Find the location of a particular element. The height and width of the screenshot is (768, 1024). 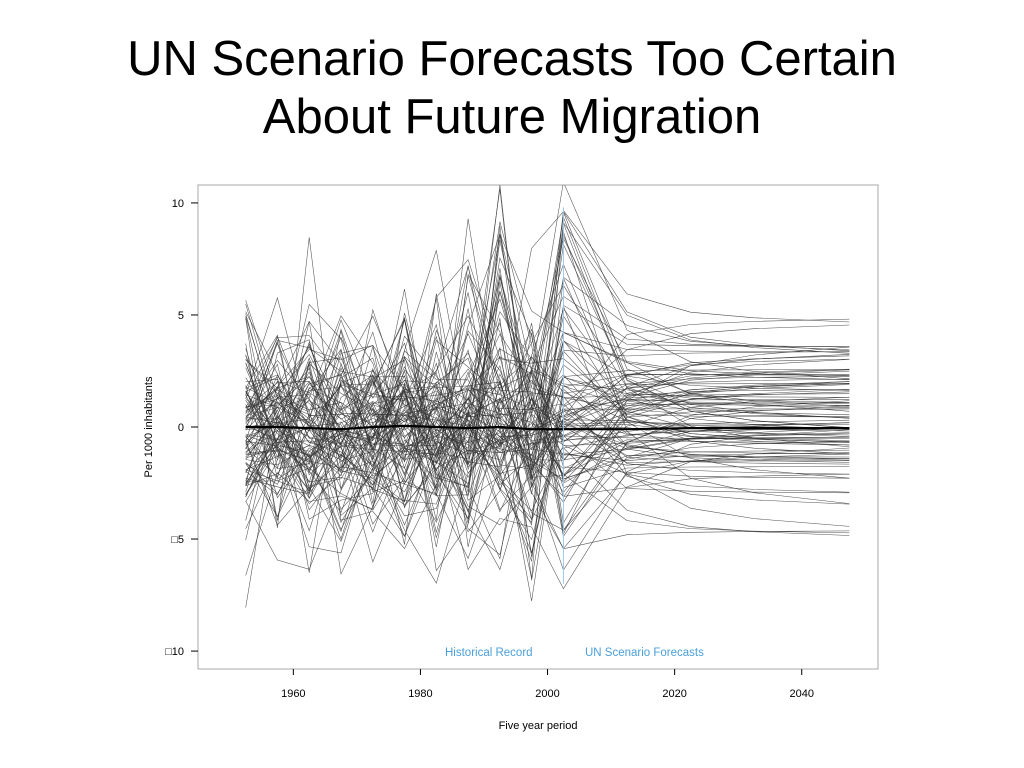

forecast-label: UN Scenario Forecasts is located at coordinates (644, 653).